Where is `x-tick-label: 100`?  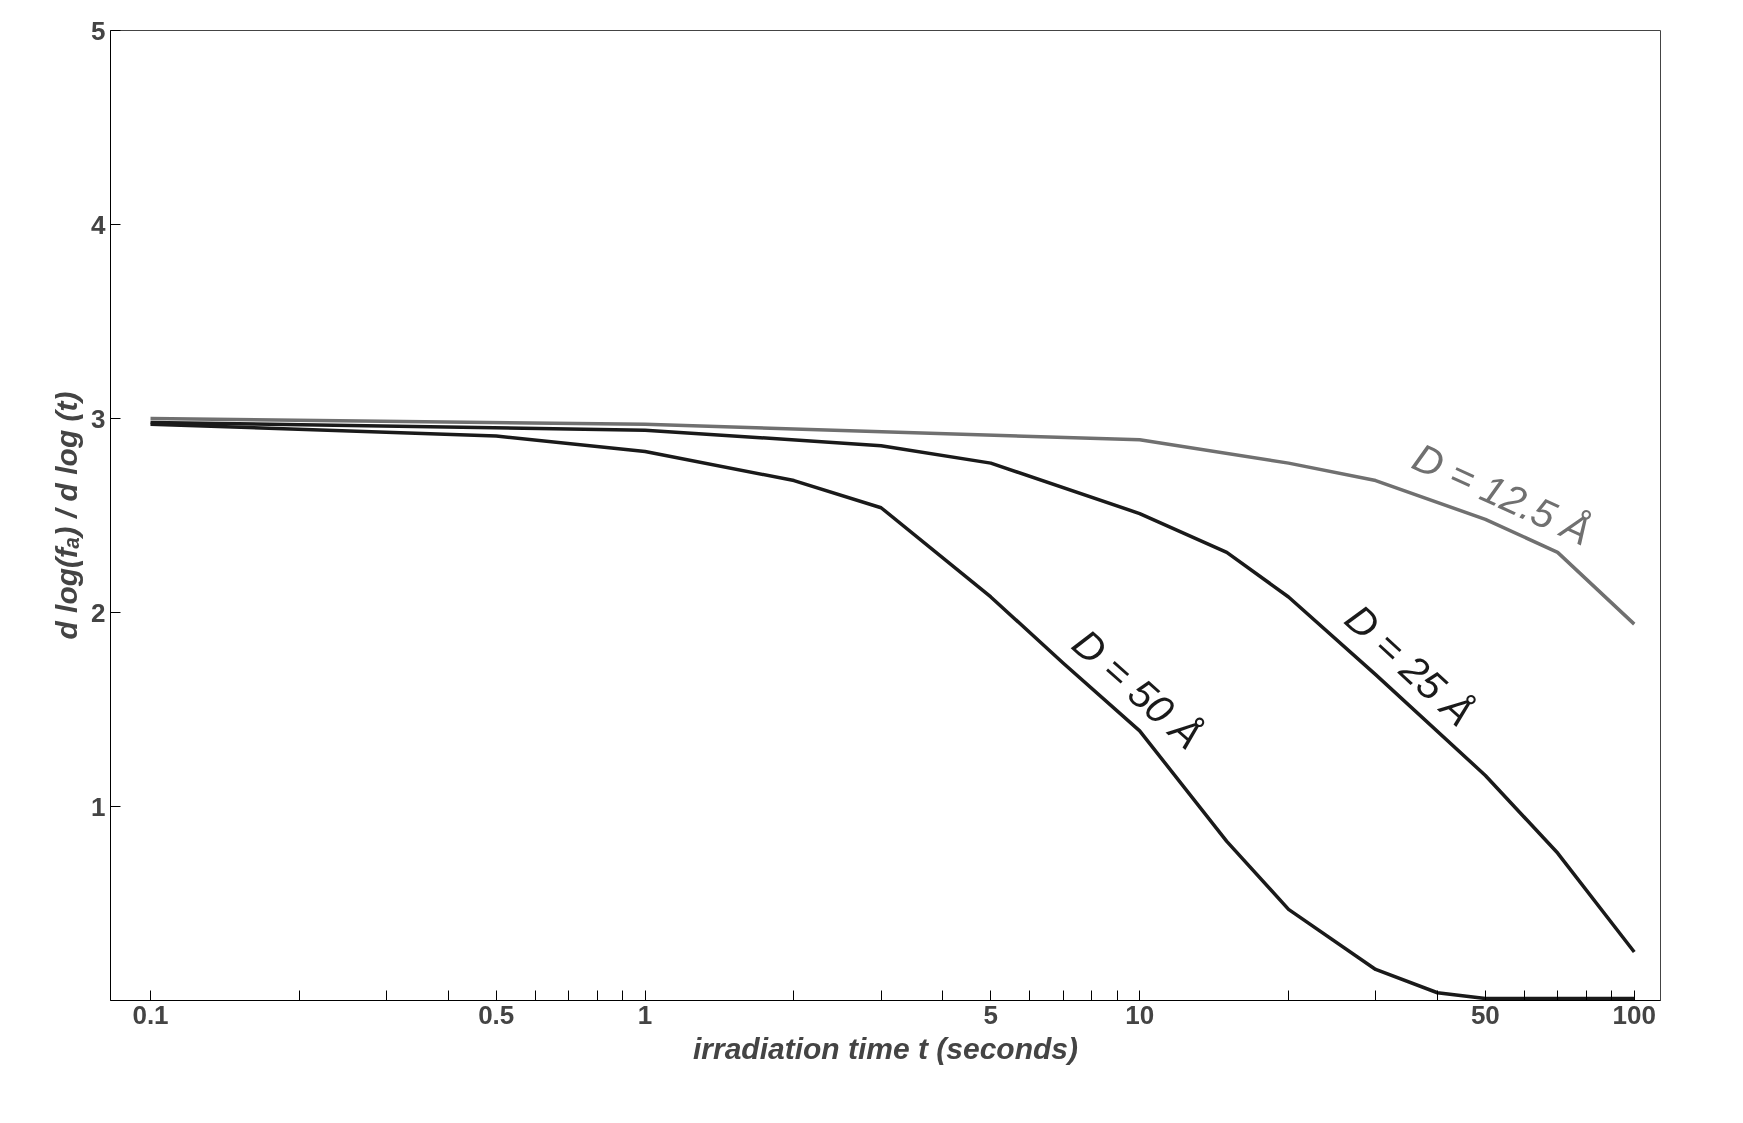 x-tick-label: 100 is located at coordinates (1634, 1014).